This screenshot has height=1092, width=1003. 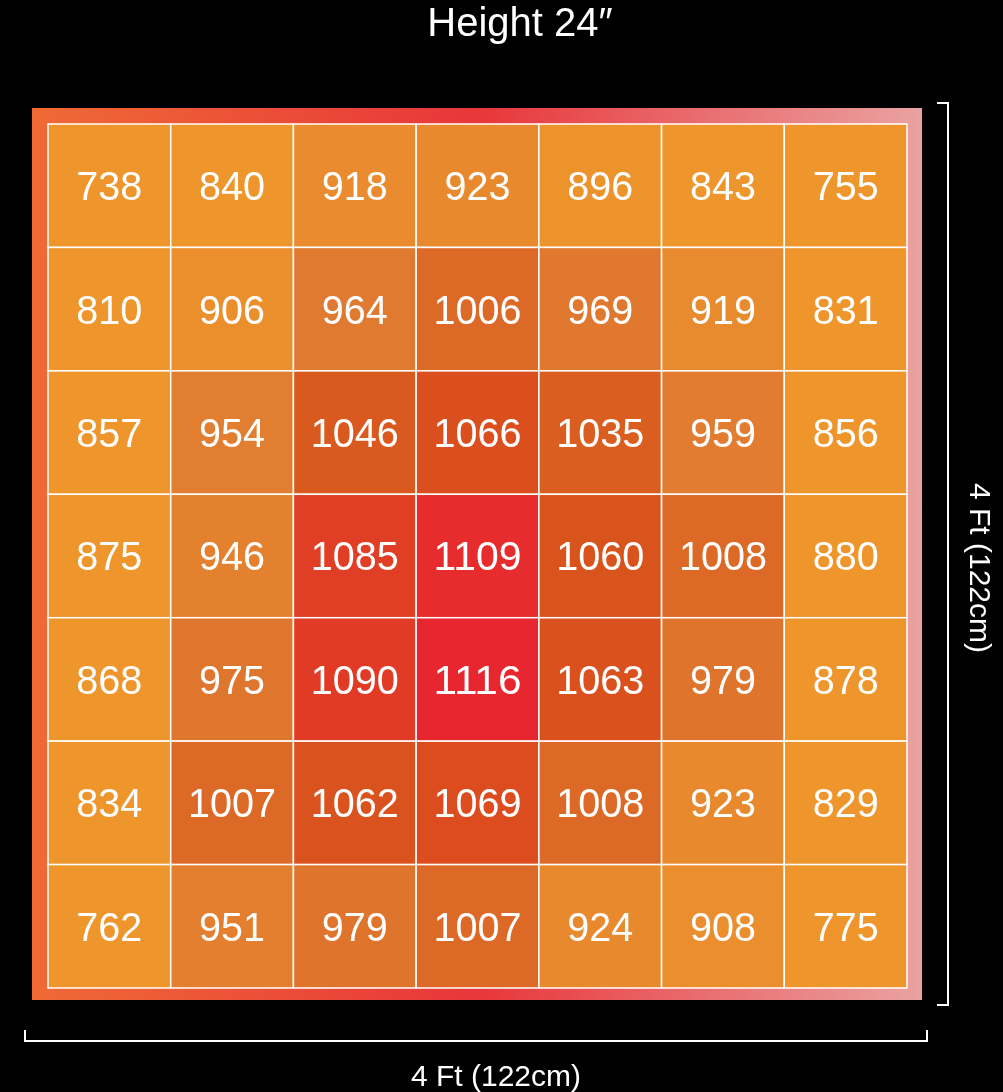 I want to click on data-label: 1062, so click(x=355, y=803).